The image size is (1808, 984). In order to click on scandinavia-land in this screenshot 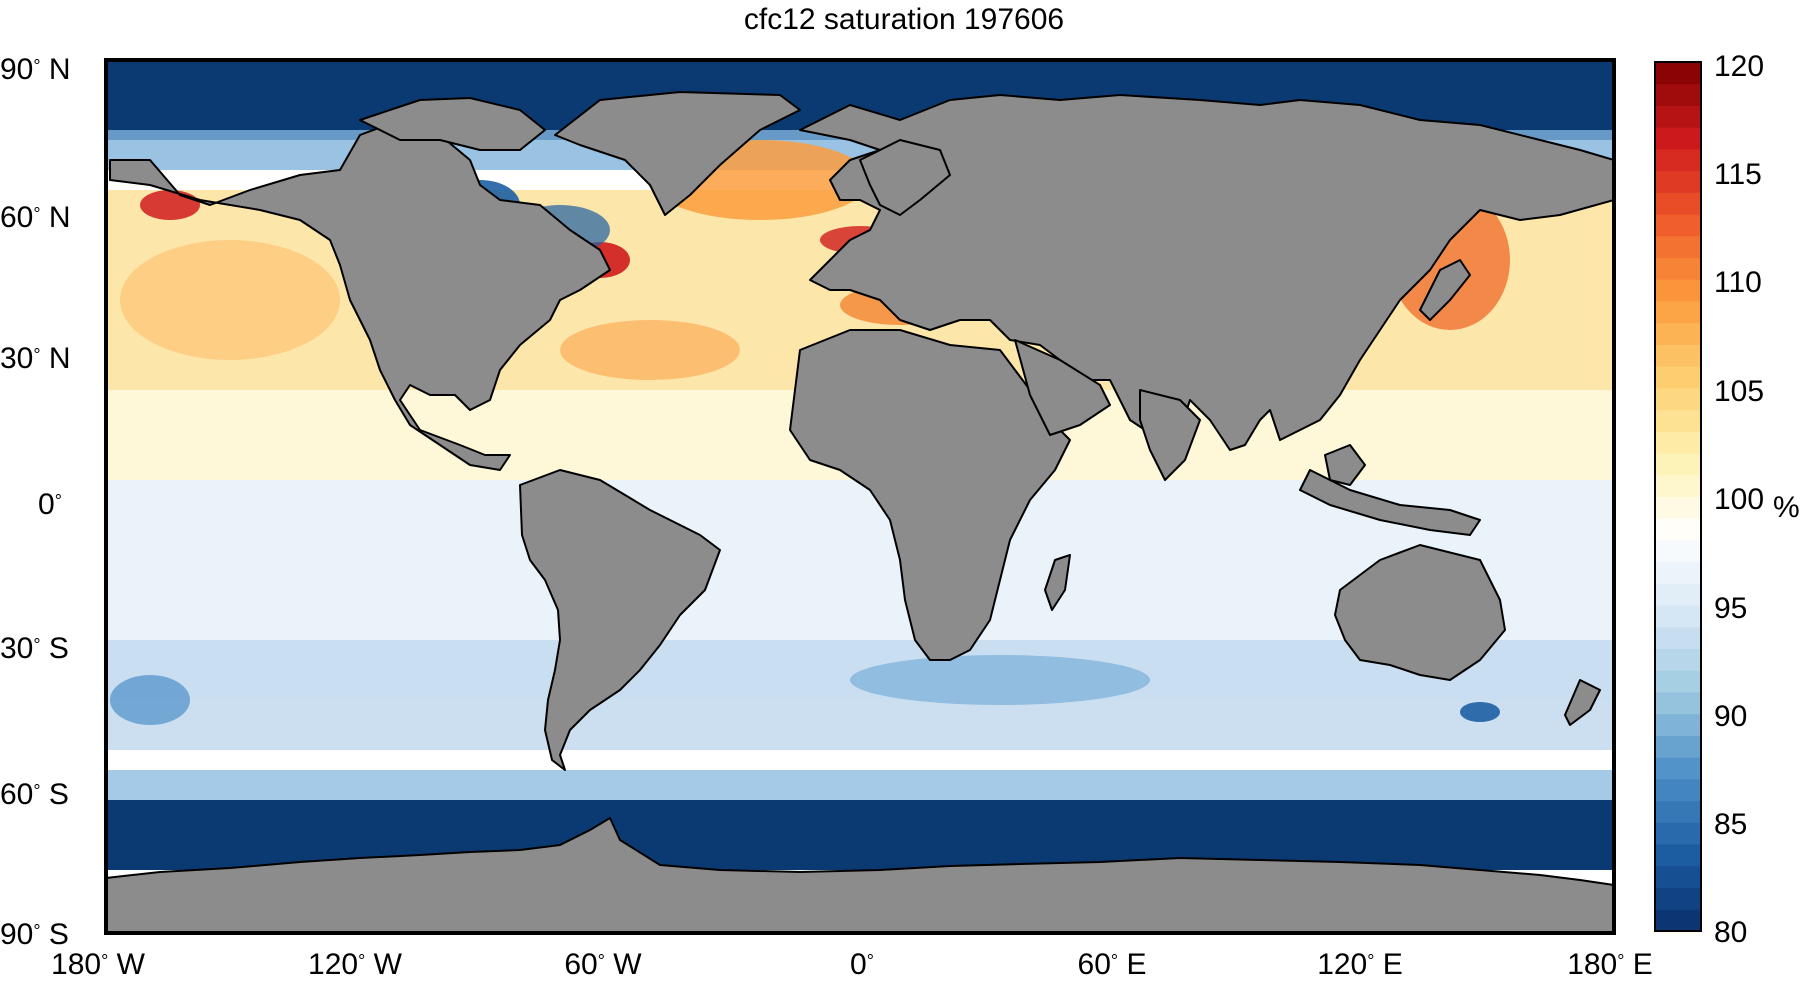, I will do `click(905, 177)`.